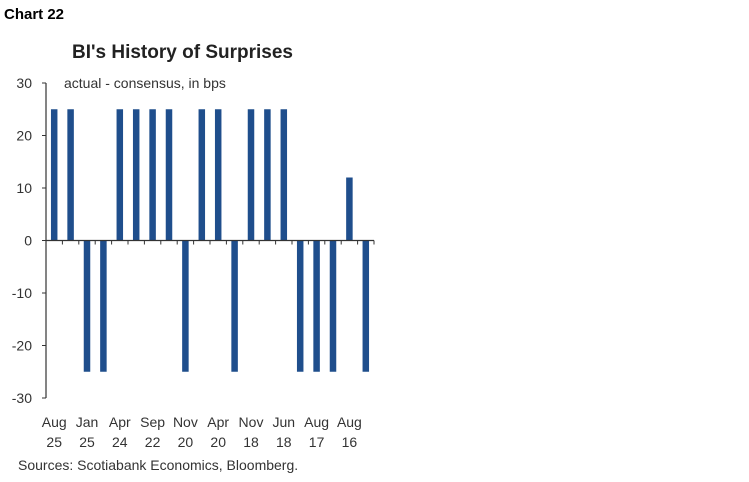 This screenshot has width=749, height=482. Describe the element at coordinates (87, 422) in the screenshot. I see `x-tick-label-month: Jan` at that location.